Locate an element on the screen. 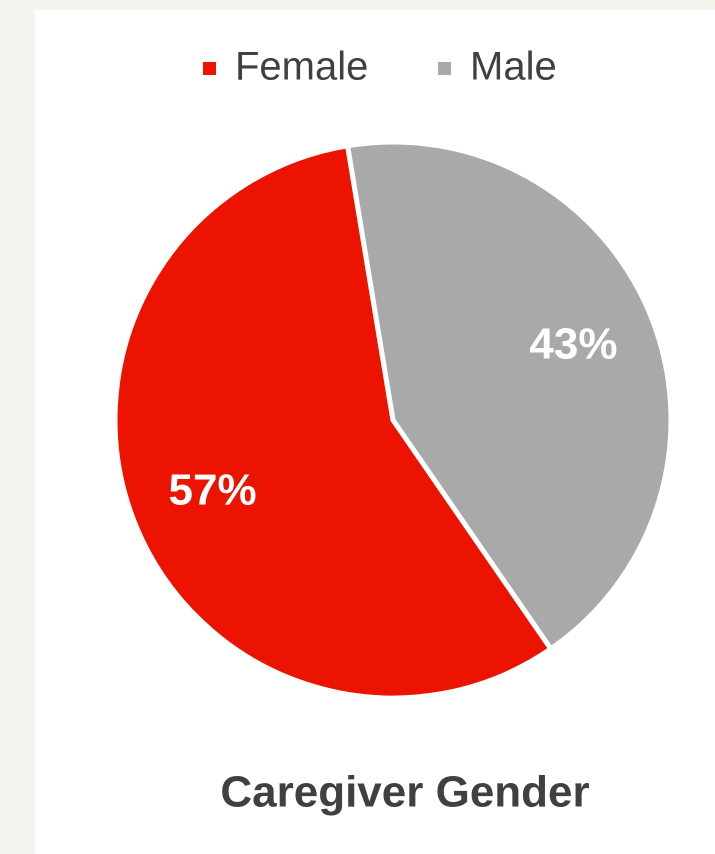 Image resolution: width=715 pixels, height=854 pixels. legend-label: Female is located at coordinates (301, 67).